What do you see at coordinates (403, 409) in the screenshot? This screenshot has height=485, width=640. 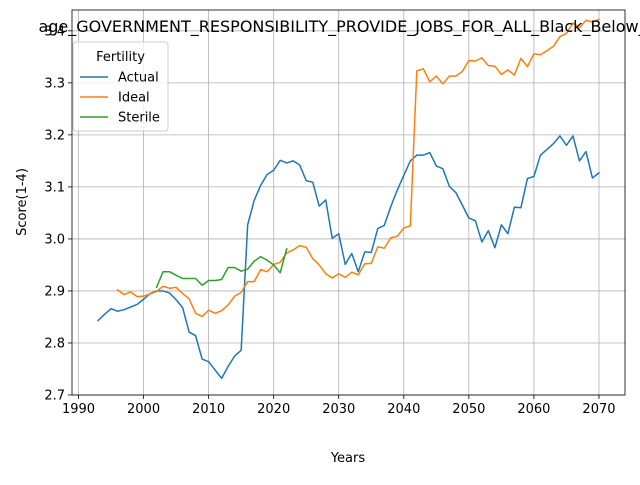 I see `x-tick-label: 2040` at bounding box center [403, 409].